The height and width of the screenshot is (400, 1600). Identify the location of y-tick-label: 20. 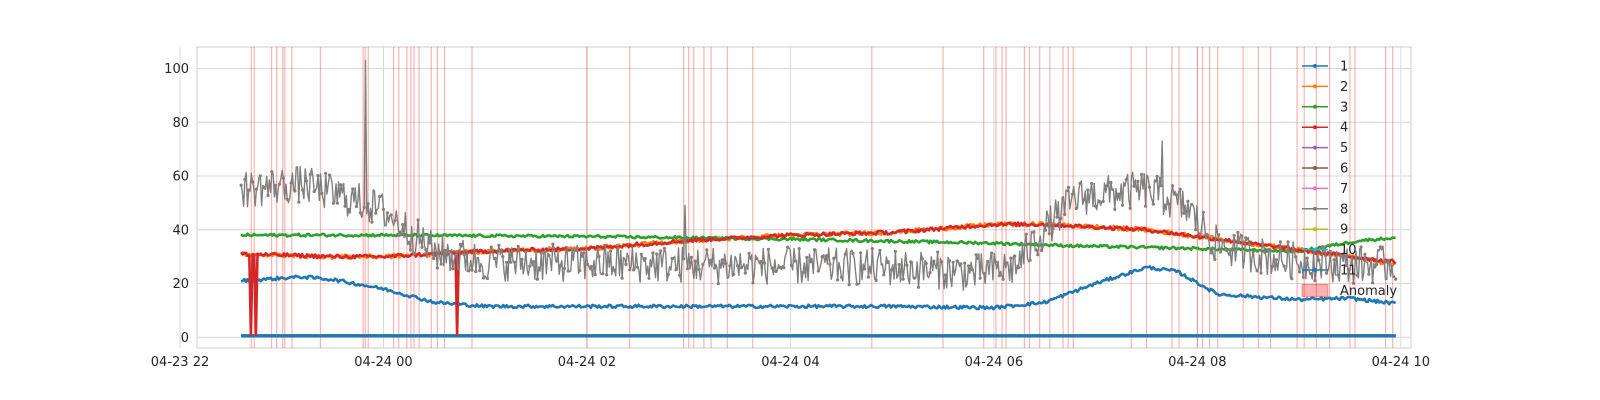
(180, 284).